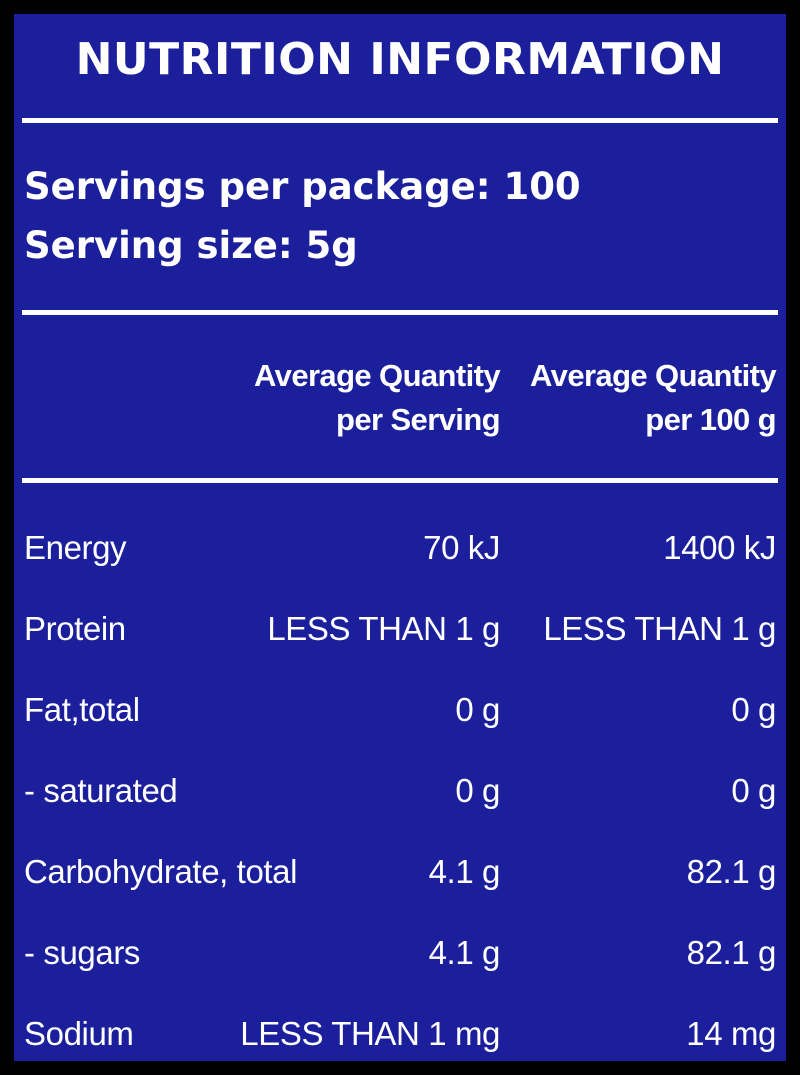 This screenshot has height=1075, width=800. Describe the element at coordinates (302, 186) in the screenshot. I see `servings-per-package: Servings per package: 100` at that location.